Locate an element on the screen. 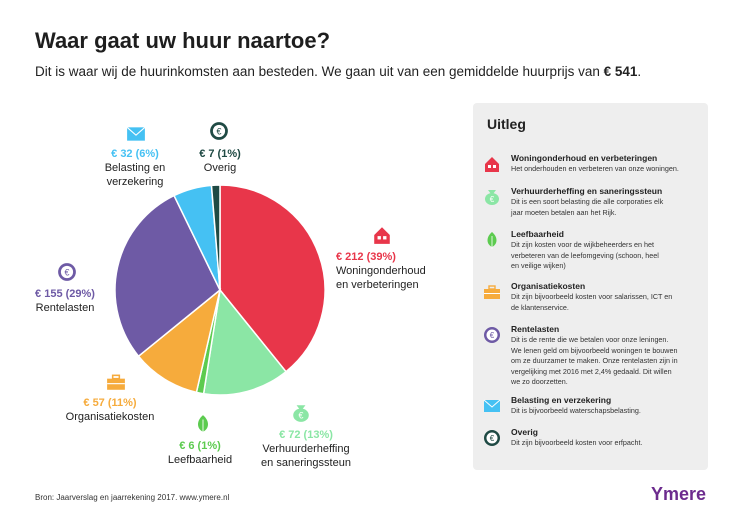  pie-chart is located at coordinates (220, 290).